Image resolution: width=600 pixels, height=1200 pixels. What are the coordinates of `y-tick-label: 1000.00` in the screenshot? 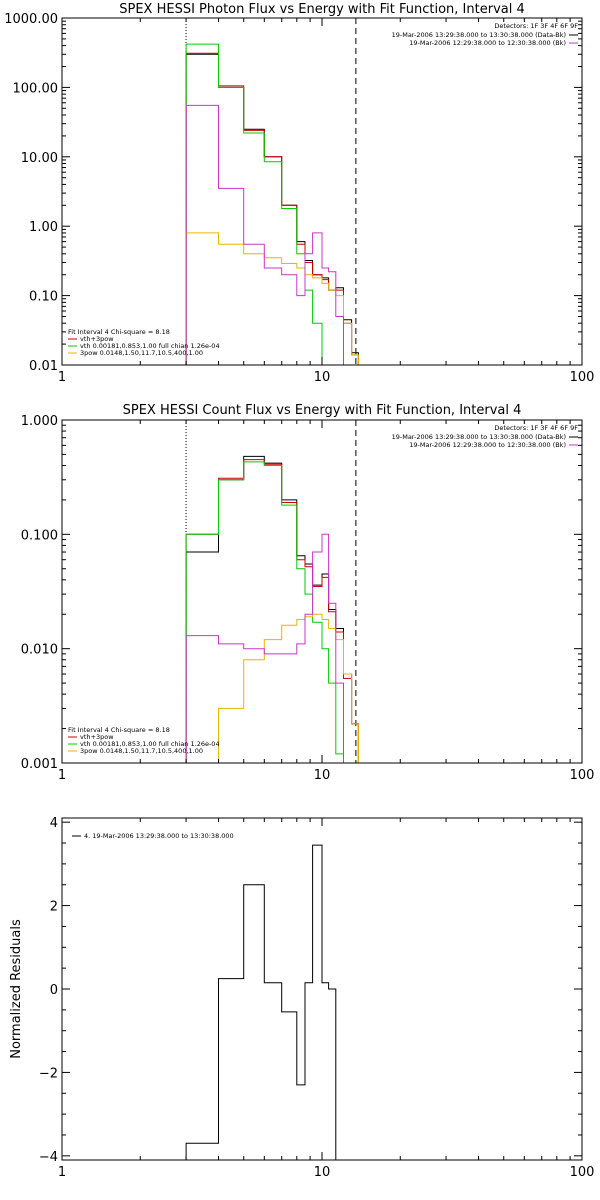 It's located at (31, 19).